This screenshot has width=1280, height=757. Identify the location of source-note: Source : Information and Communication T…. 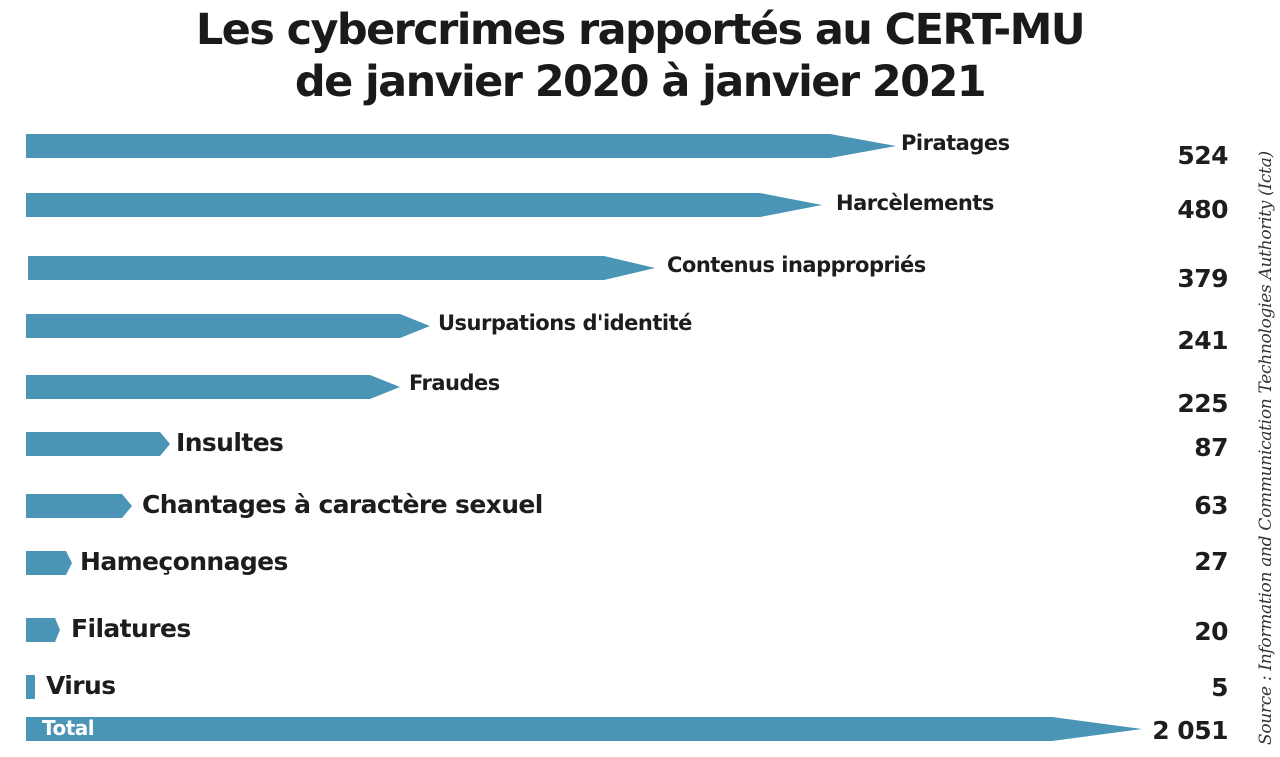
(1266, 448).